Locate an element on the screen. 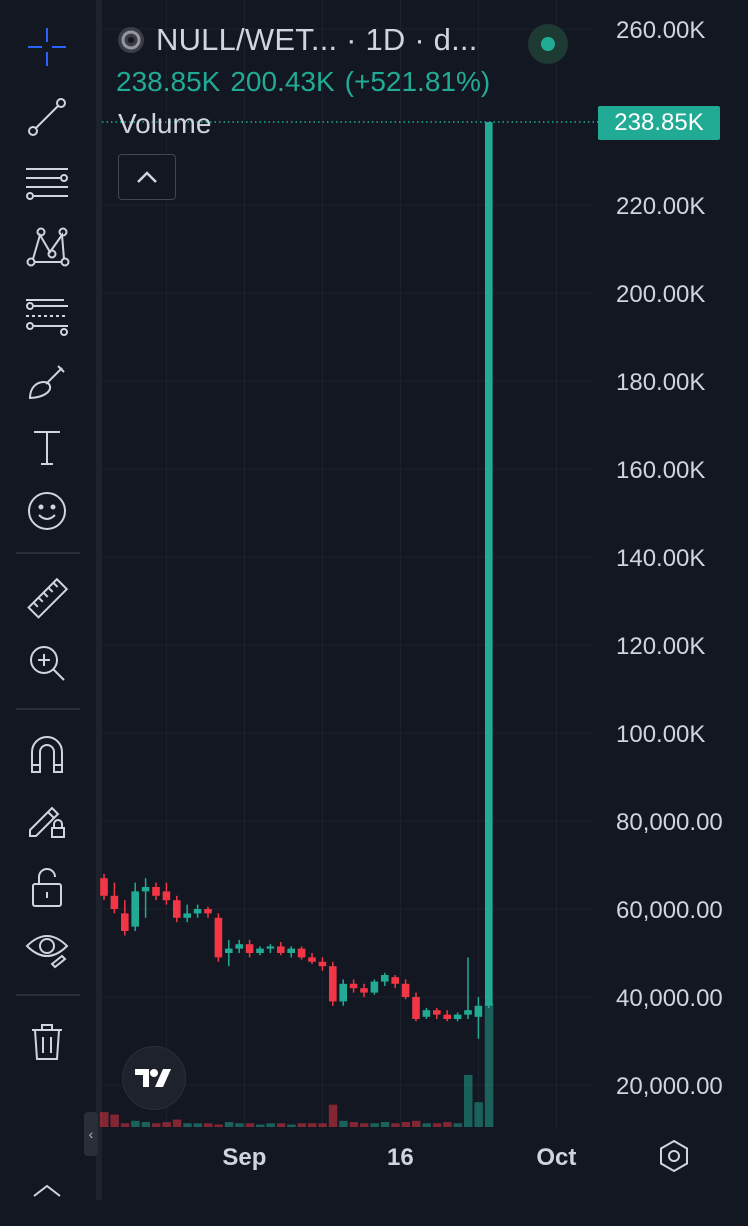 This screenshot has height=1226, width=748. y-axis-tick-label: 20,000.00 is located at coordinates (669, 1086).